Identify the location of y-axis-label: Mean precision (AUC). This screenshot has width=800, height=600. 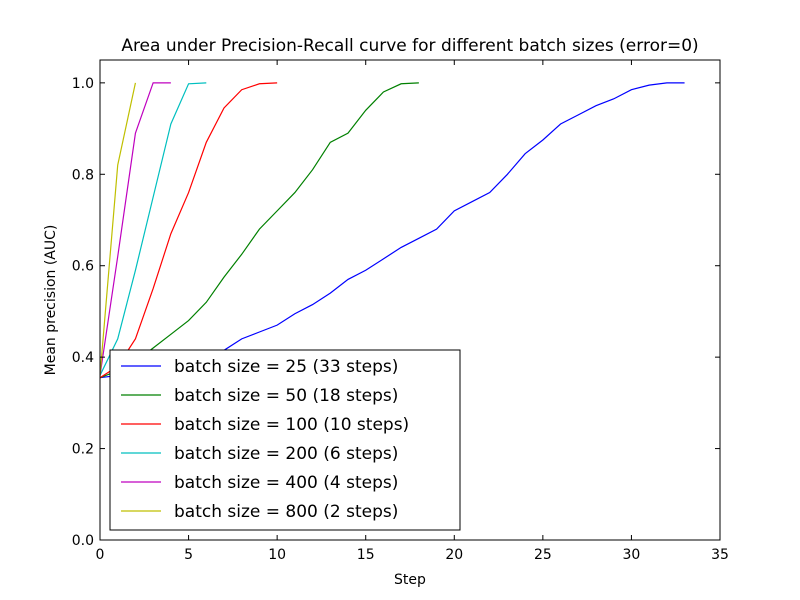
(51, 300).